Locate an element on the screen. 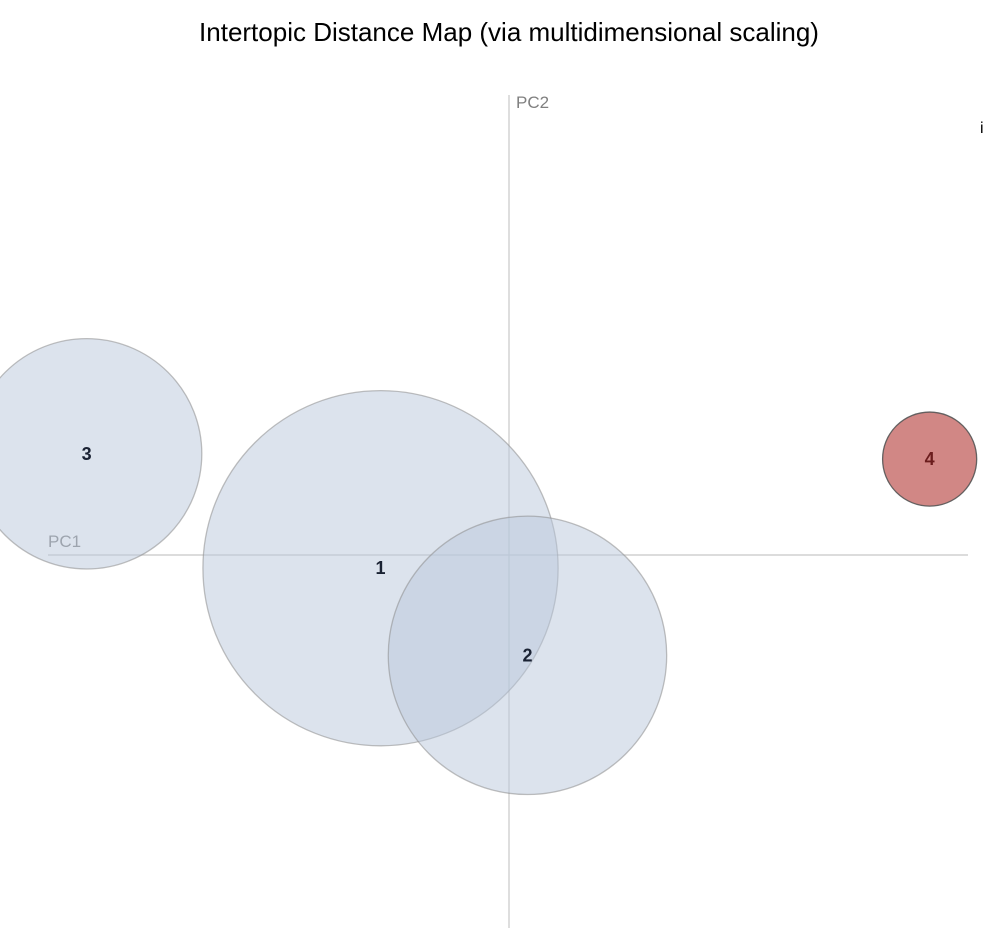 The image size is (986, 928). pc2-axis-label: PC2 is located at coordinates (532, 102).